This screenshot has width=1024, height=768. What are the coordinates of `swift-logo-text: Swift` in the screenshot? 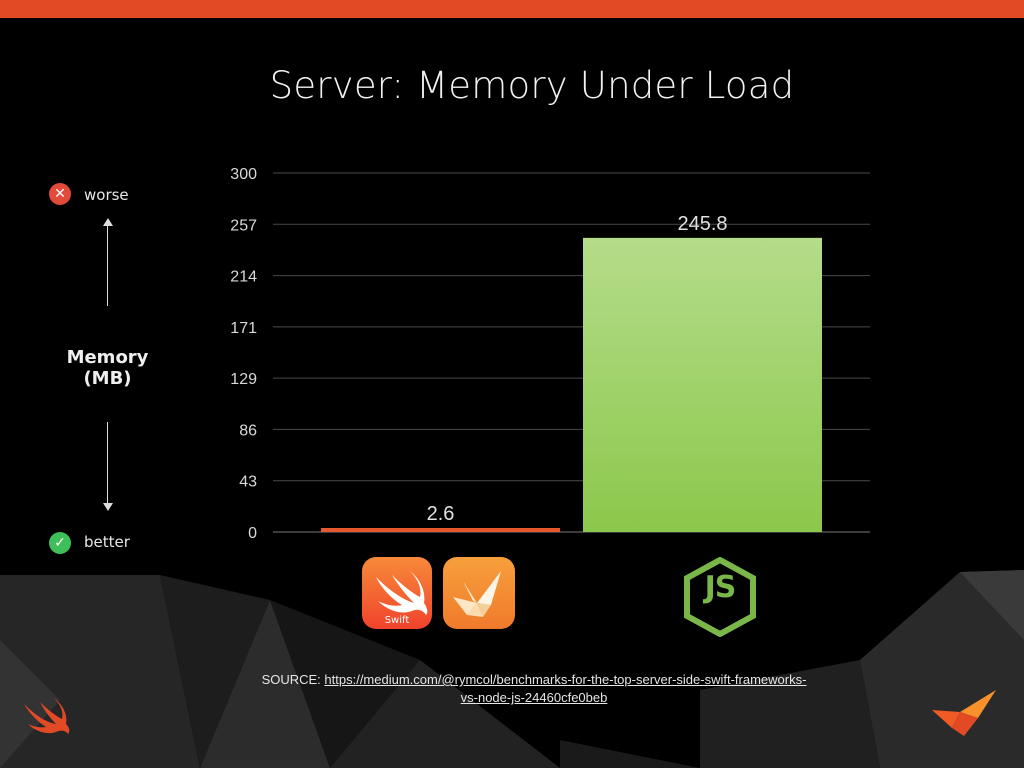 It's located at (397, 620).